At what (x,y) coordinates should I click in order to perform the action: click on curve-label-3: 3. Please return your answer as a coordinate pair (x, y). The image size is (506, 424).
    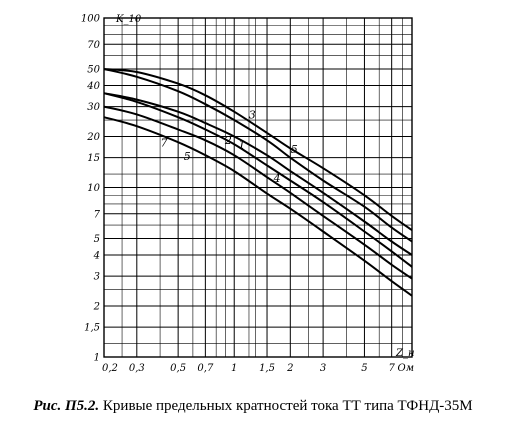
    Looking at the image, I should click on (252, 115).